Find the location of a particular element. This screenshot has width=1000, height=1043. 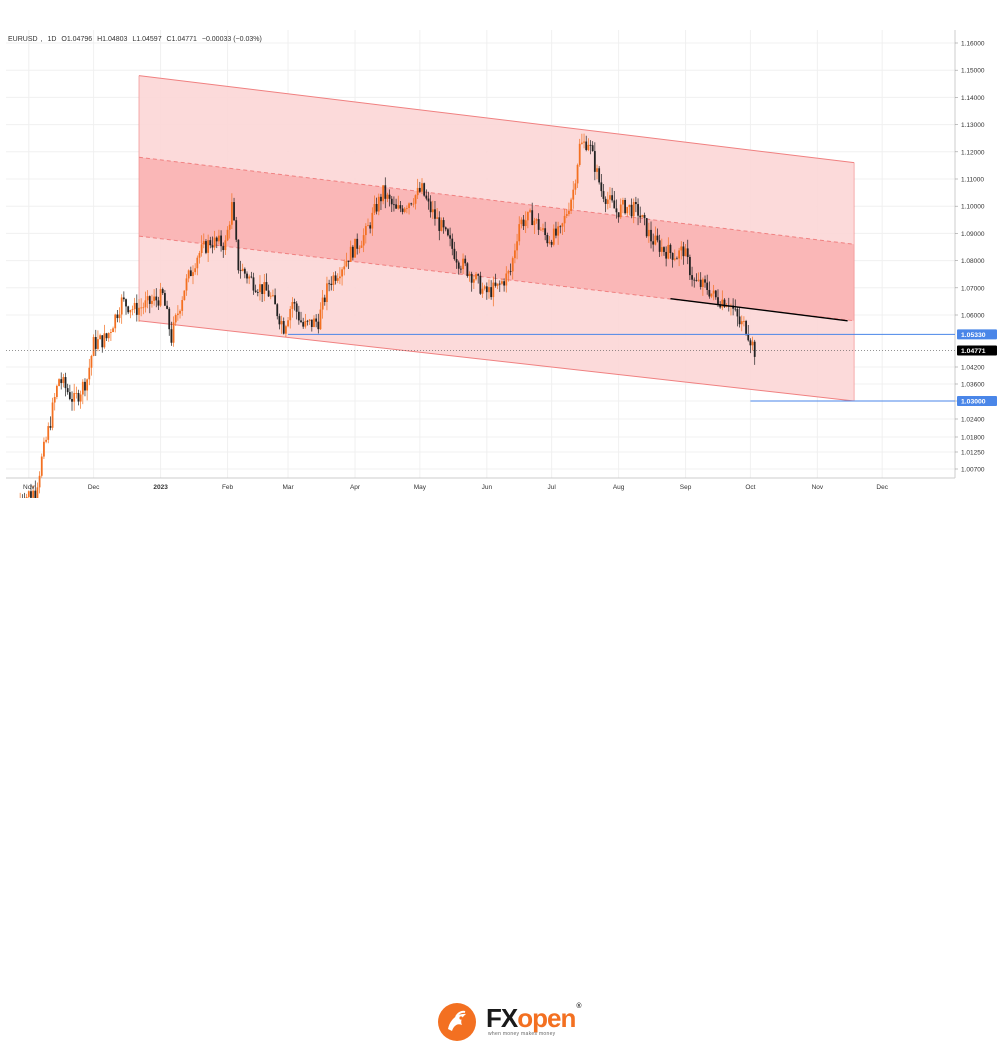

channel-inner-band is located at coordinates (496, 239).